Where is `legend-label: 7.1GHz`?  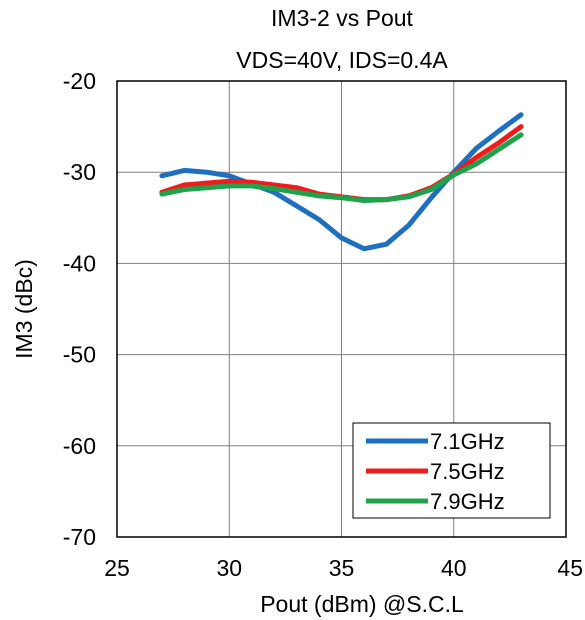
legend-label: 7.1GHz is located at coordinates (467, 441).